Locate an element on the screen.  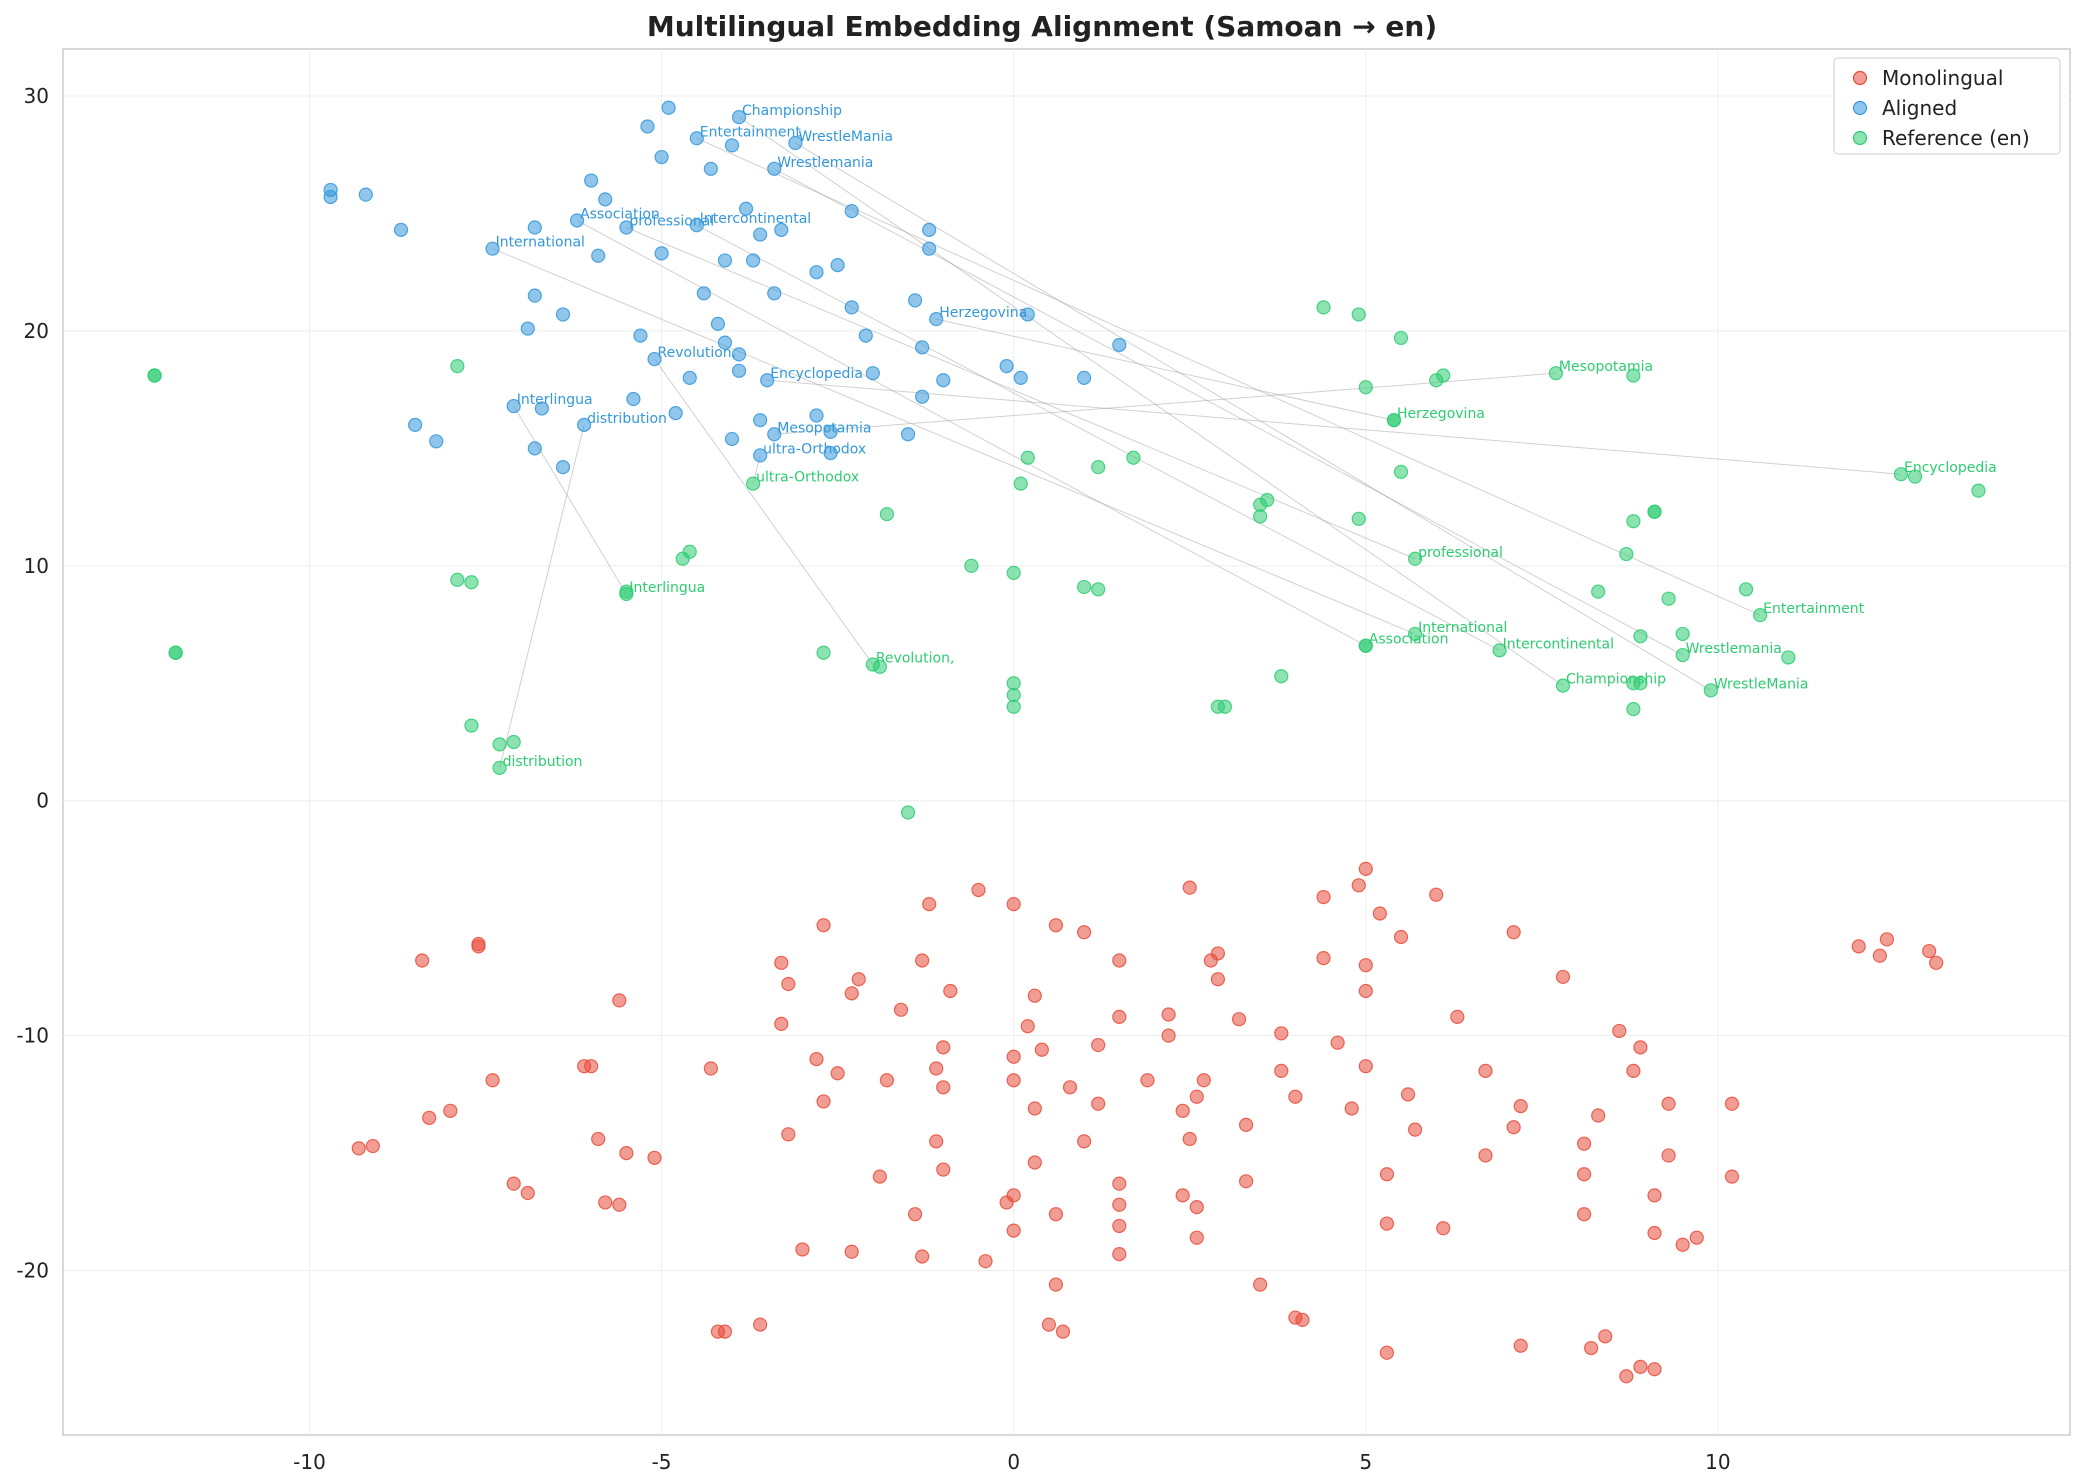
x-tick-label: 0 is located at coordinates (1013, 1462).